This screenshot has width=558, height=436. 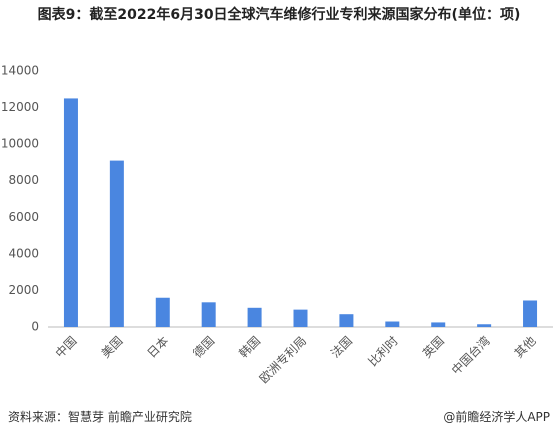 What do you see at coordinates (23, 217) in the screenshot?
I see `y-tick-label: 6000` at bounding box center [23, 217].